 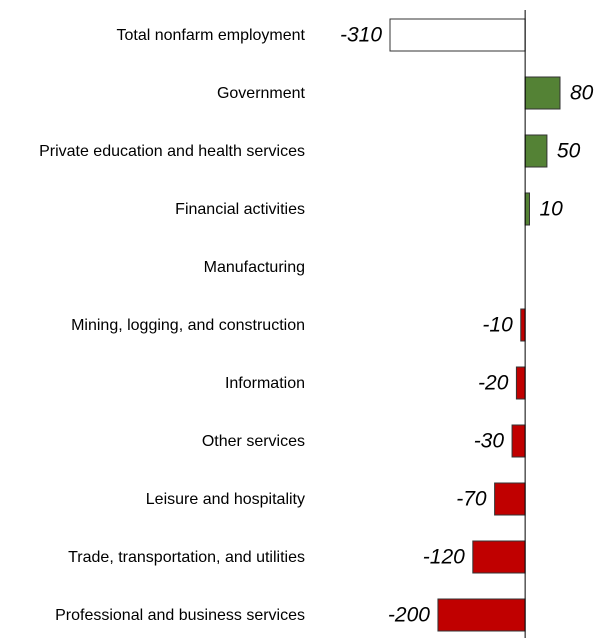 What do you see at coordinates (264, 383) in the screenshot?
I see `category-text: Information` at bounding box center [264, 383].